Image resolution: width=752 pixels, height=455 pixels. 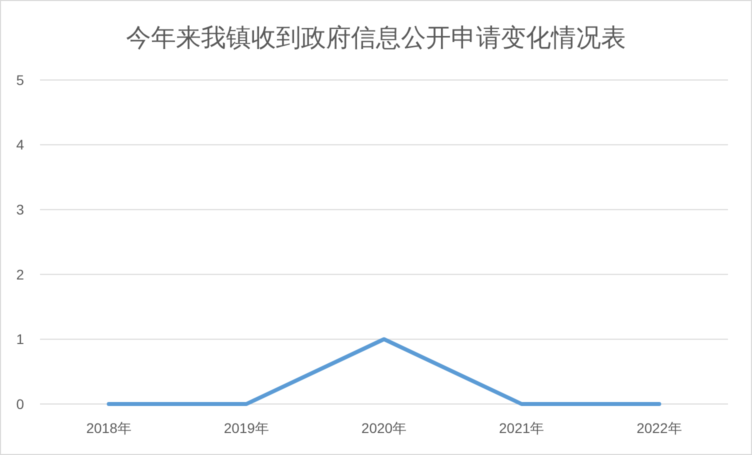 I want to click on y-tick-label: 5, so click(x=20, y=80).